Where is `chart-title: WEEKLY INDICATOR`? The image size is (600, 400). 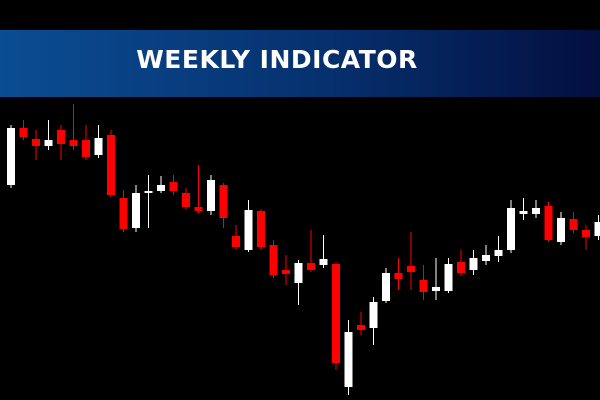
chart-title: WEEKLY INDICATOR is located at coordinates (277, 59).